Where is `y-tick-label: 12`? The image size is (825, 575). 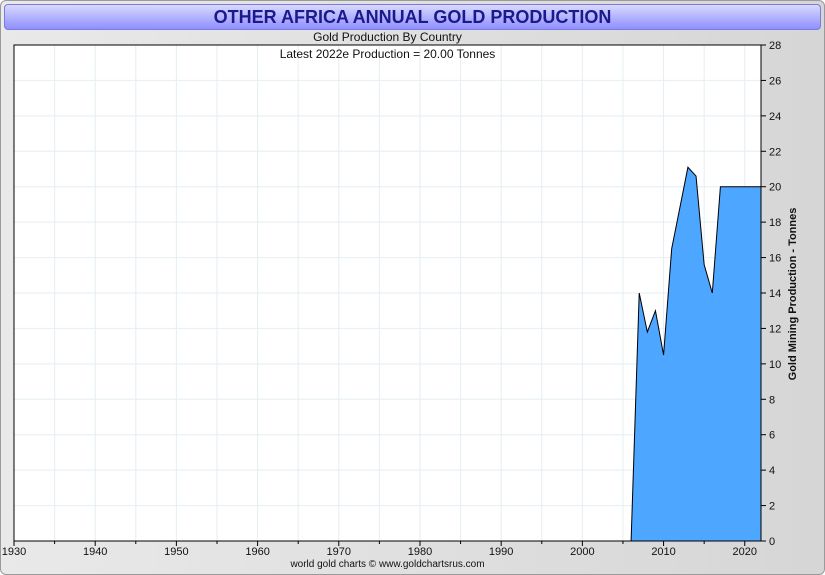 y-tick-label: 12 is located at coordinates (775, 329).